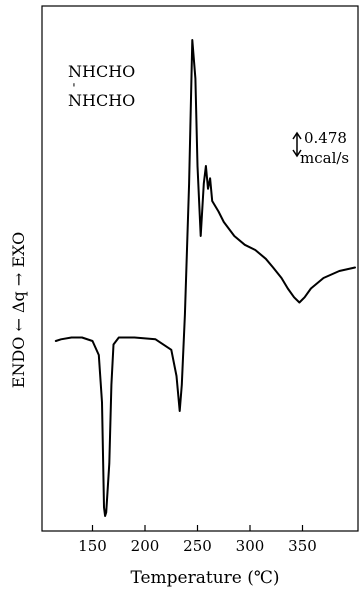  What do you see at coordinates (204, 578) in the screenshot?
I see `x-axis-label: Temperature (℃)` at bounding box center [204, 578].